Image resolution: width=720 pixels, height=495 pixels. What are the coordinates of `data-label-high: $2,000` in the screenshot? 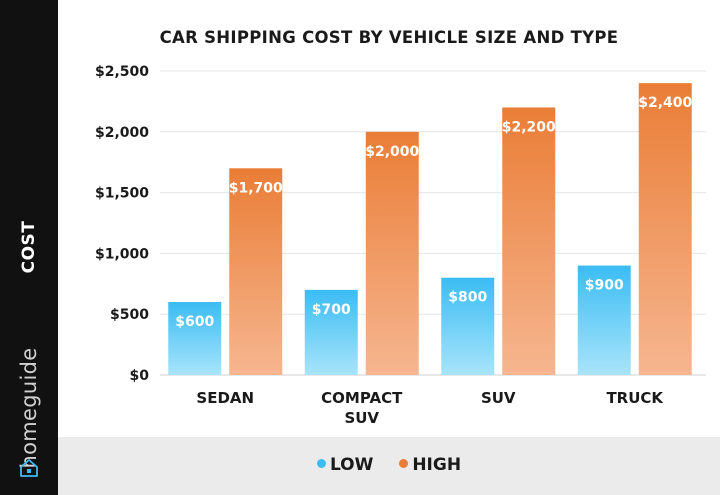 It's located at (392, 152).